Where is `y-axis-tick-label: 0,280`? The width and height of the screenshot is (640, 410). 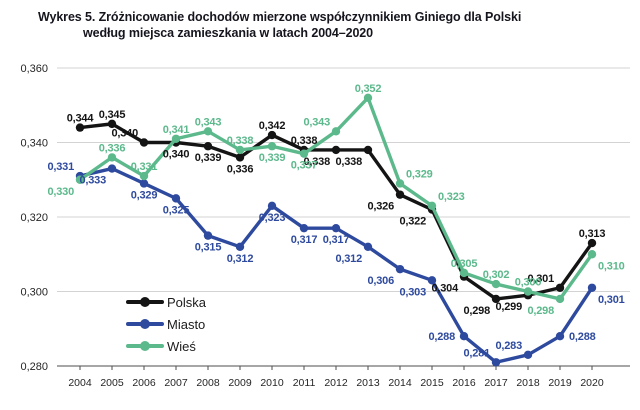
y-axis-tick-label: 0,280 is located at coordinates (34, 367).